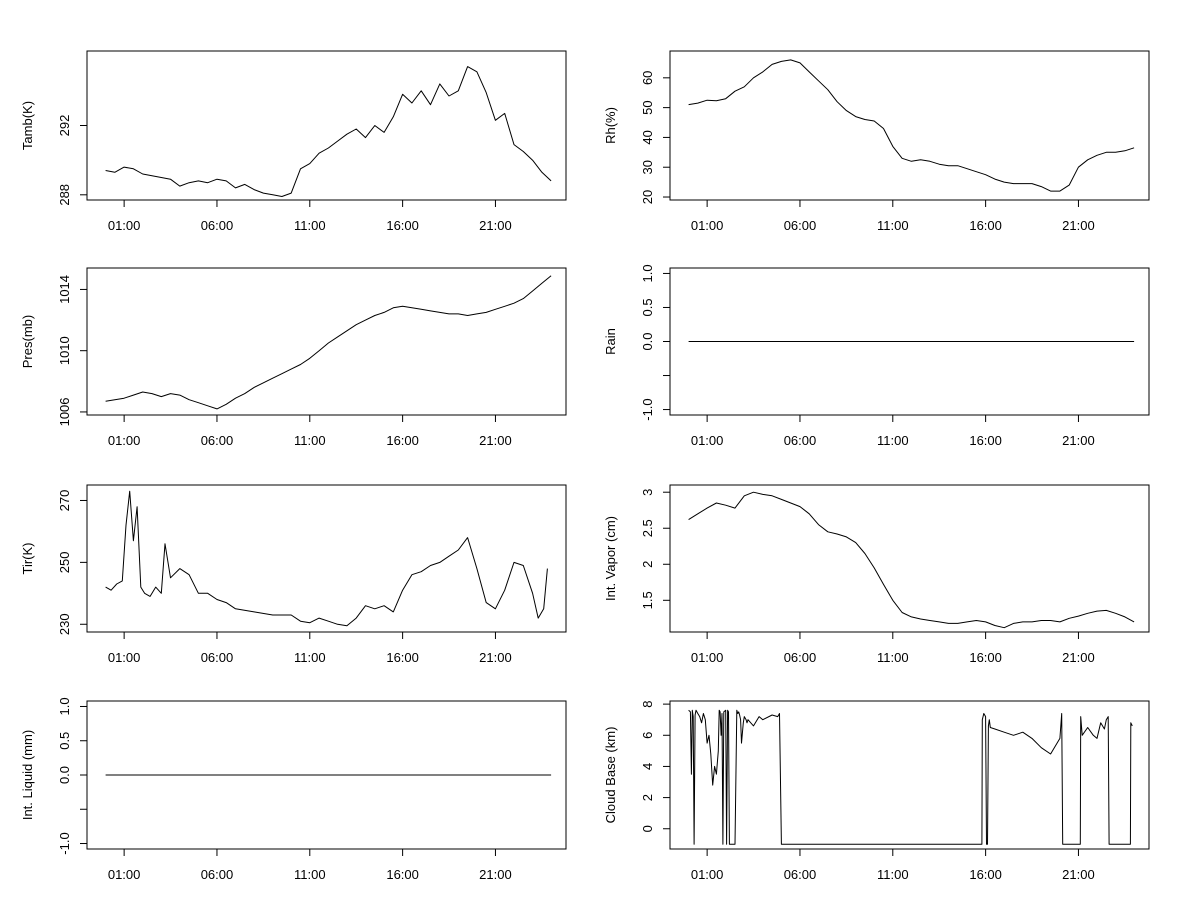  I want to click on series-line-cloud-base, so click(910, 777).